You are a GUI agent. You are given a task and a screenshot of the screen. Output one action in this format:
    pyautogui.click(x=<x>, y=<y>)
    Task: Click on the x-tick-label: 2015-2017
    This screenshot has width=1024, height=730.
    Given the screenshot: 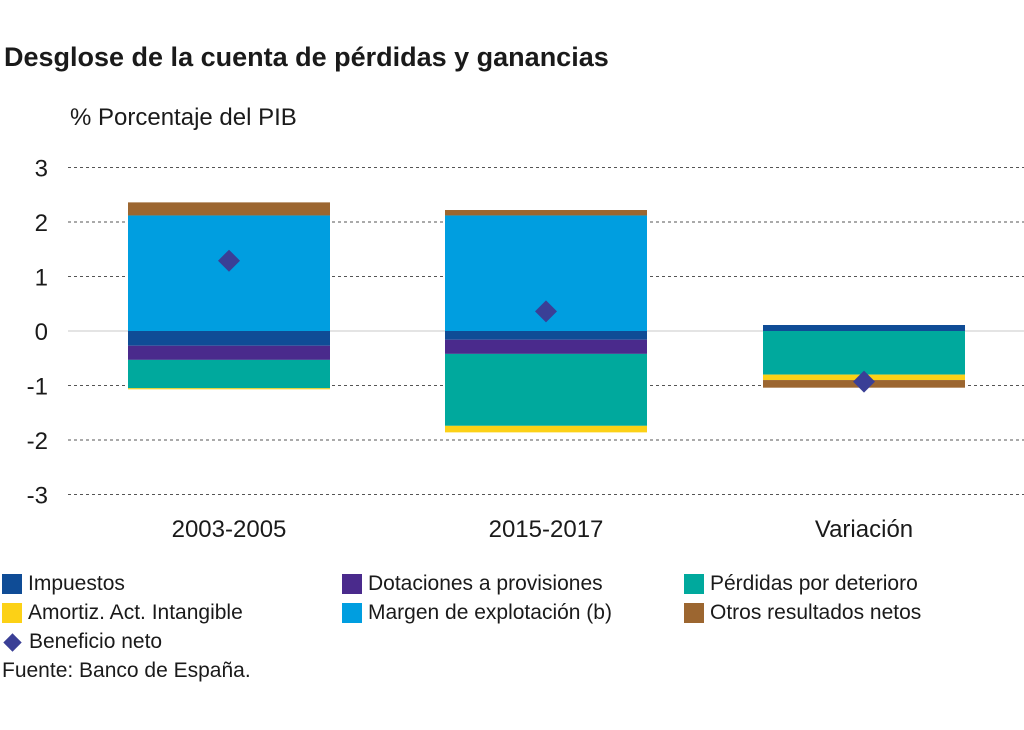 What is the action you would take?
    pyautogui.click(x=546, y=529)
    